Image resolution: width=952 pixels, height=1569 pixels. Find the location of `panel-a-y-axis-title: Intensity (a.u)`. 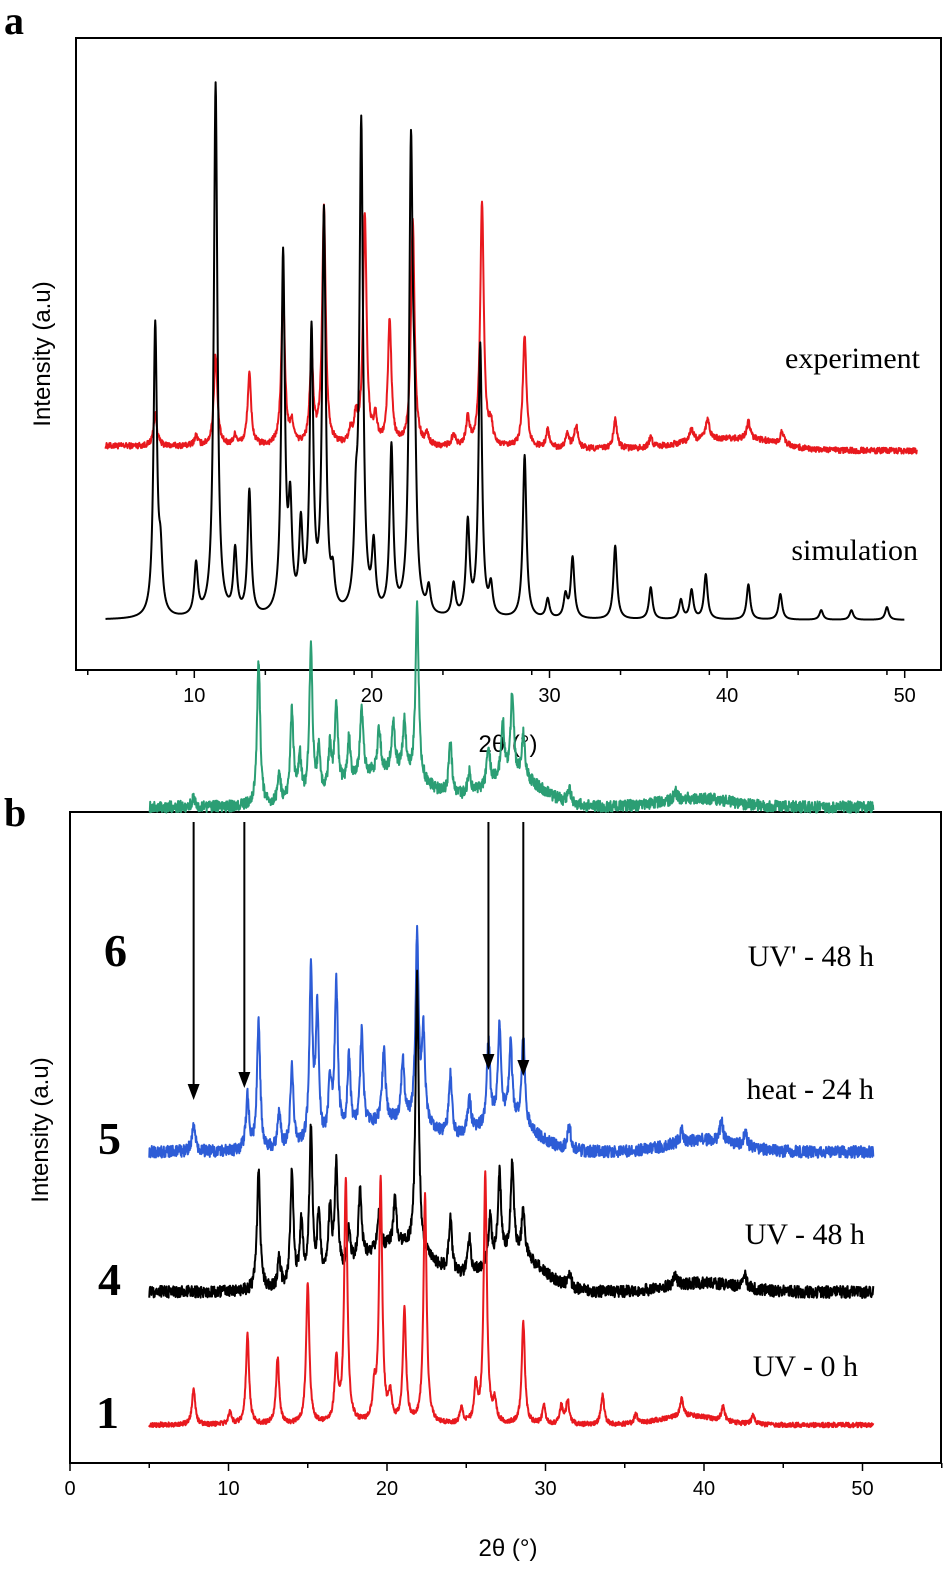

panel-a-y-axis-title: Intensity (a.u) is located at coordinates (42, 353).